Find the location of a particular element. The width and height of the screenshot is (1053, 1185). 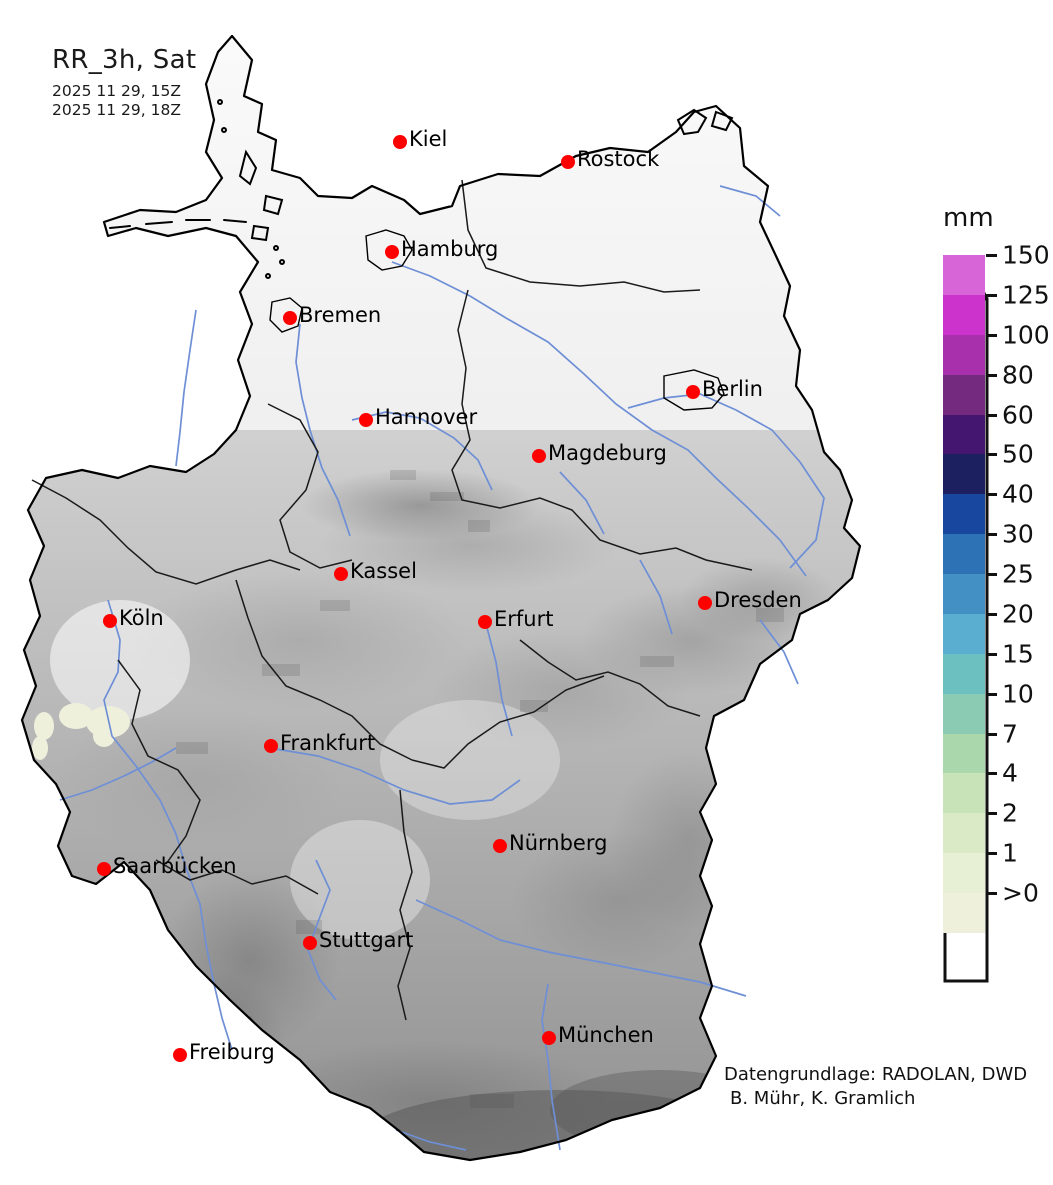

colorbar-tick-label: 30 is located at coordinates (1018, 534).